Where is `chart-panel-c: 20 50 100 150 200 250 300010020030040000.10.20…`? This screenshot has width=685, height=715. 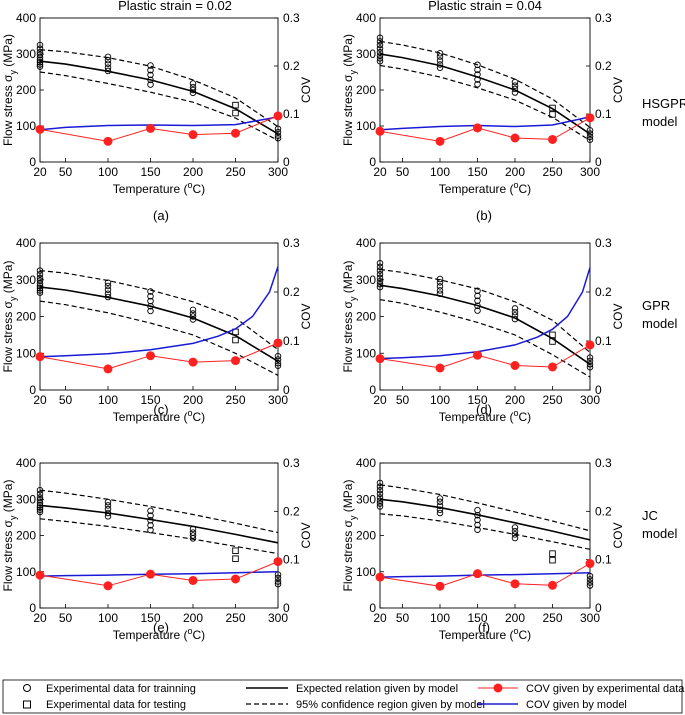 chart-panel-c: 20 50 100 150 200 250 300010020030040000.10.20… is located at coordinates (157, 330).